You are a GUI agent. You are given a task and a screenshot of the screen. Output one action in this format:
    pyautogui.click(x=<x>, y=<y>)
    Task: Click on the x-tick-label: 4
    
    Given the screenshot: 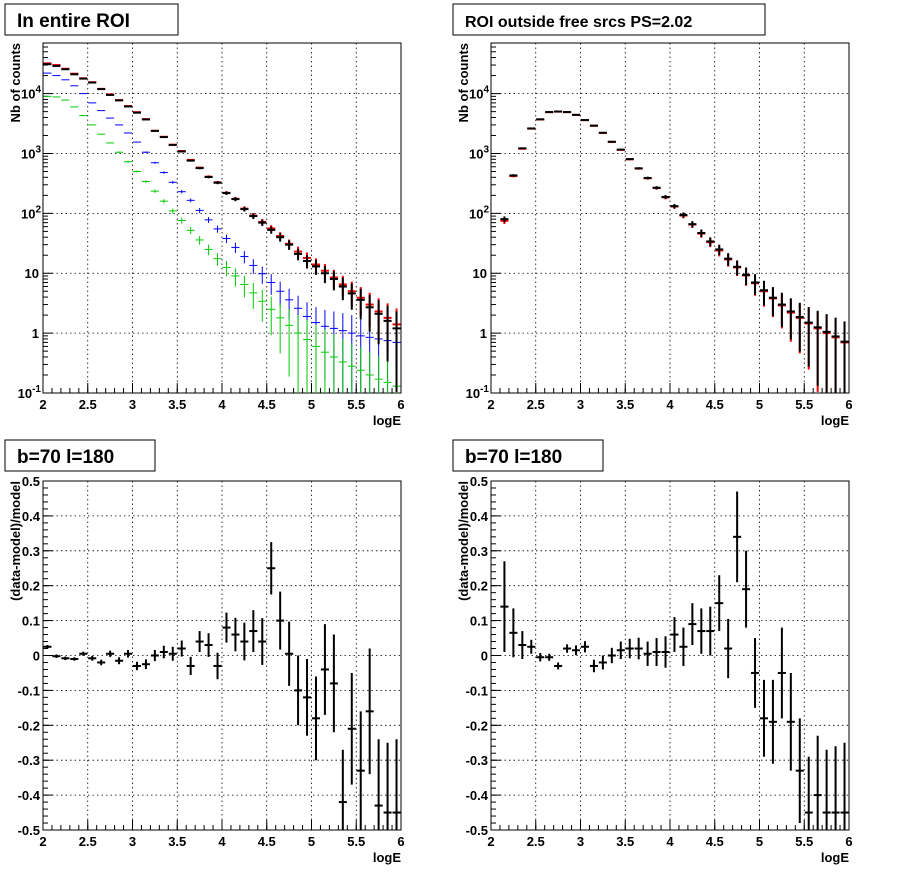 What is the action you would take?
    pyautogui.click(x=670, y=841)
    